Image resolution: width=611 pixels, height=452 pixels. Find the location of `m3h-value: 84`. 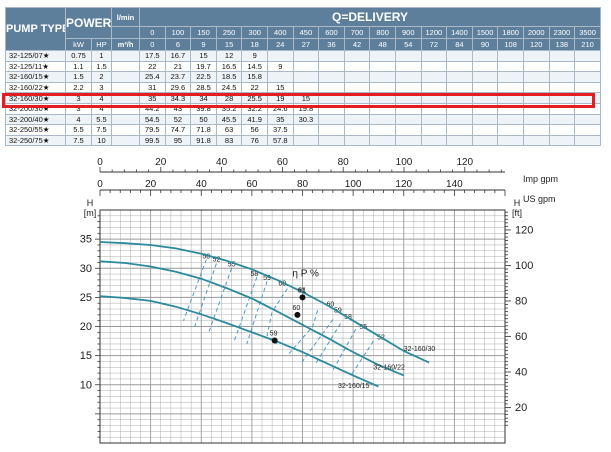

m3h-value: 84 is located at coordinates (459, 44).